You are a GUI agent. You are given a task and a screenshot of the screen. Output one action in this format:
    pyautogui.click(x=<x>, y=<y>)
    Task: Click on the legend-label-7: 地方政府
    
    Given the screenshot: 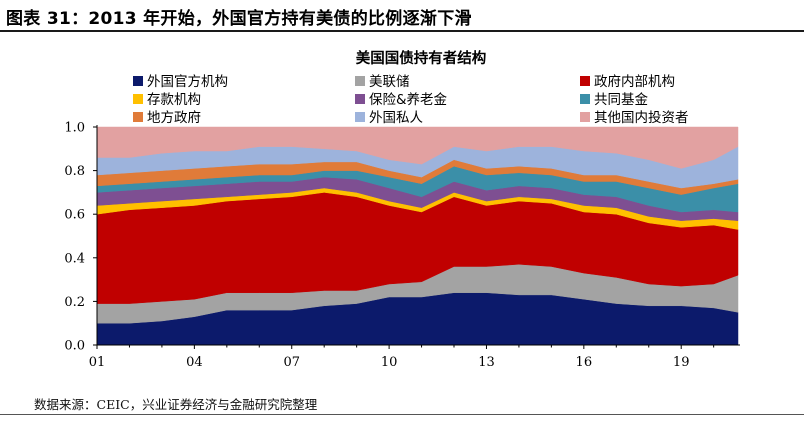 What is the action you would take?
    pyautogui.click(x=174, y=118)
    